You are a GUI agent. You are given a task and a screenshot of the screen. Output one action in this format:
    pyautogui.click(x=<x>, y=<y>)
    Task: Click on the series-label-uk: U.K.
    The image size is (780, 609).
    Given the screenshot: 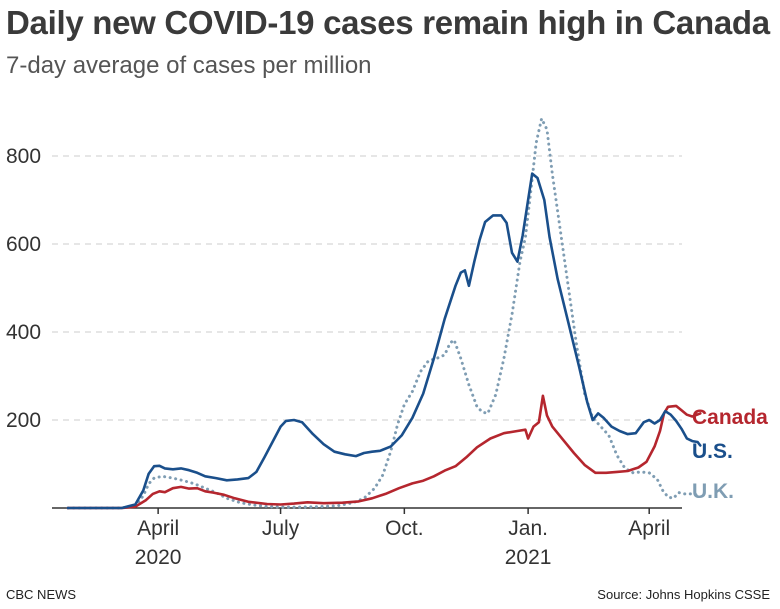 What is the action you would take?
    pyautogui.click(x=713, y=491)
    